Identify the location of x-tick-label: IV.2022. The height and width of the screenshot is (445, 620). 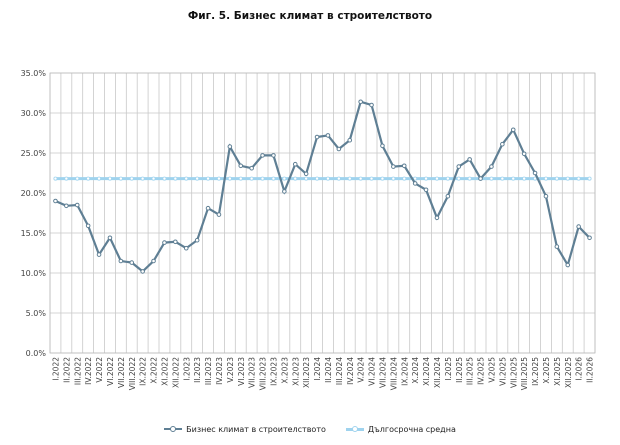
(88, 371).